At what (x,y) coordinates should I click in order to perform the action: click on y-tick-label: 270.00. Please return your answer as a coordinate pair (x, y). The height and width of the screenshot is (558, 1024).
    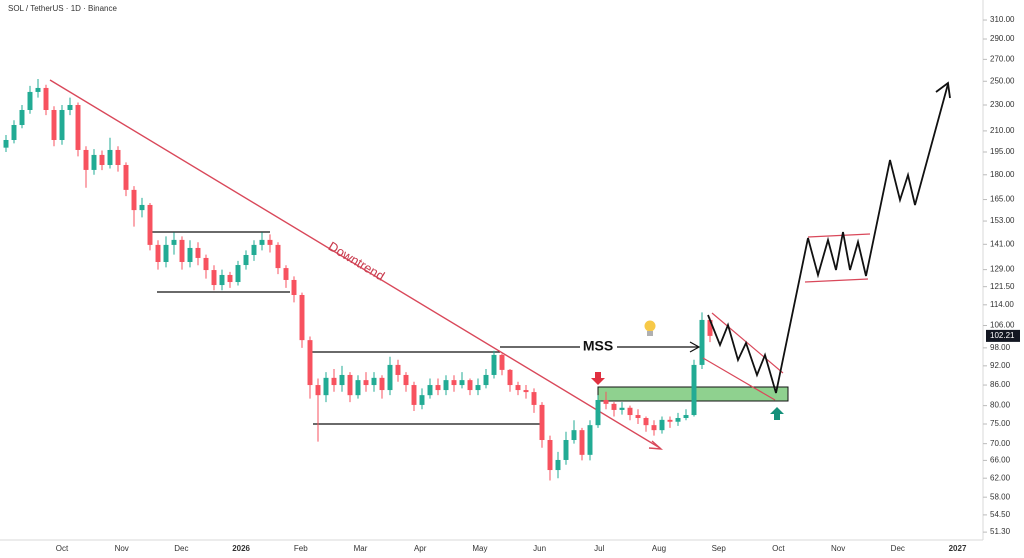
    Looking at the image, I should click on (1002, 58).